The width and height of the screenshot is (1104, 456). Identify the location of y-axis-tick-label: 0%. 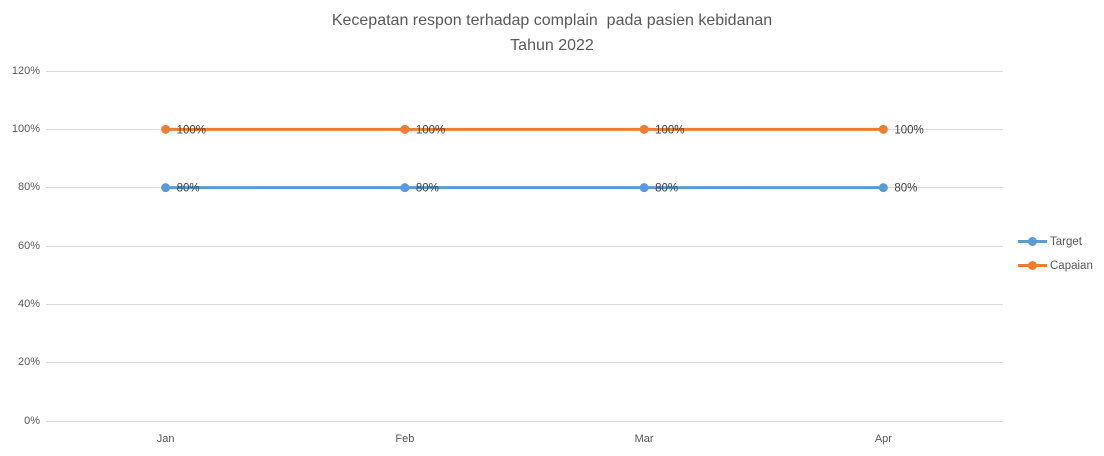
(32, 420).